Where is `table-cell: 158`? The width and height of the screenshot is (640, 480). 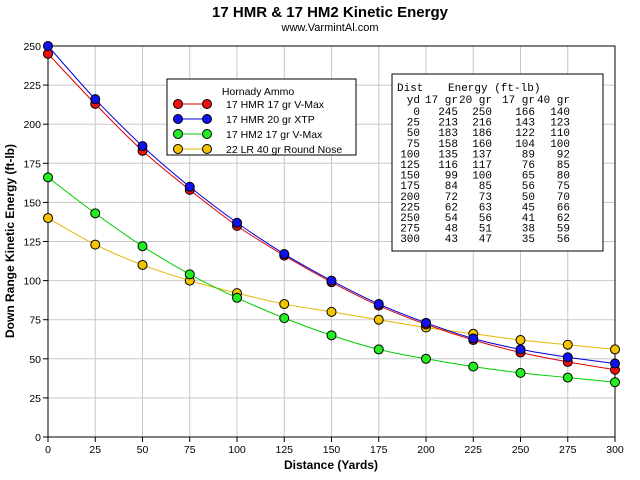
table-cell: 158 is located at coordinates (448, 145).